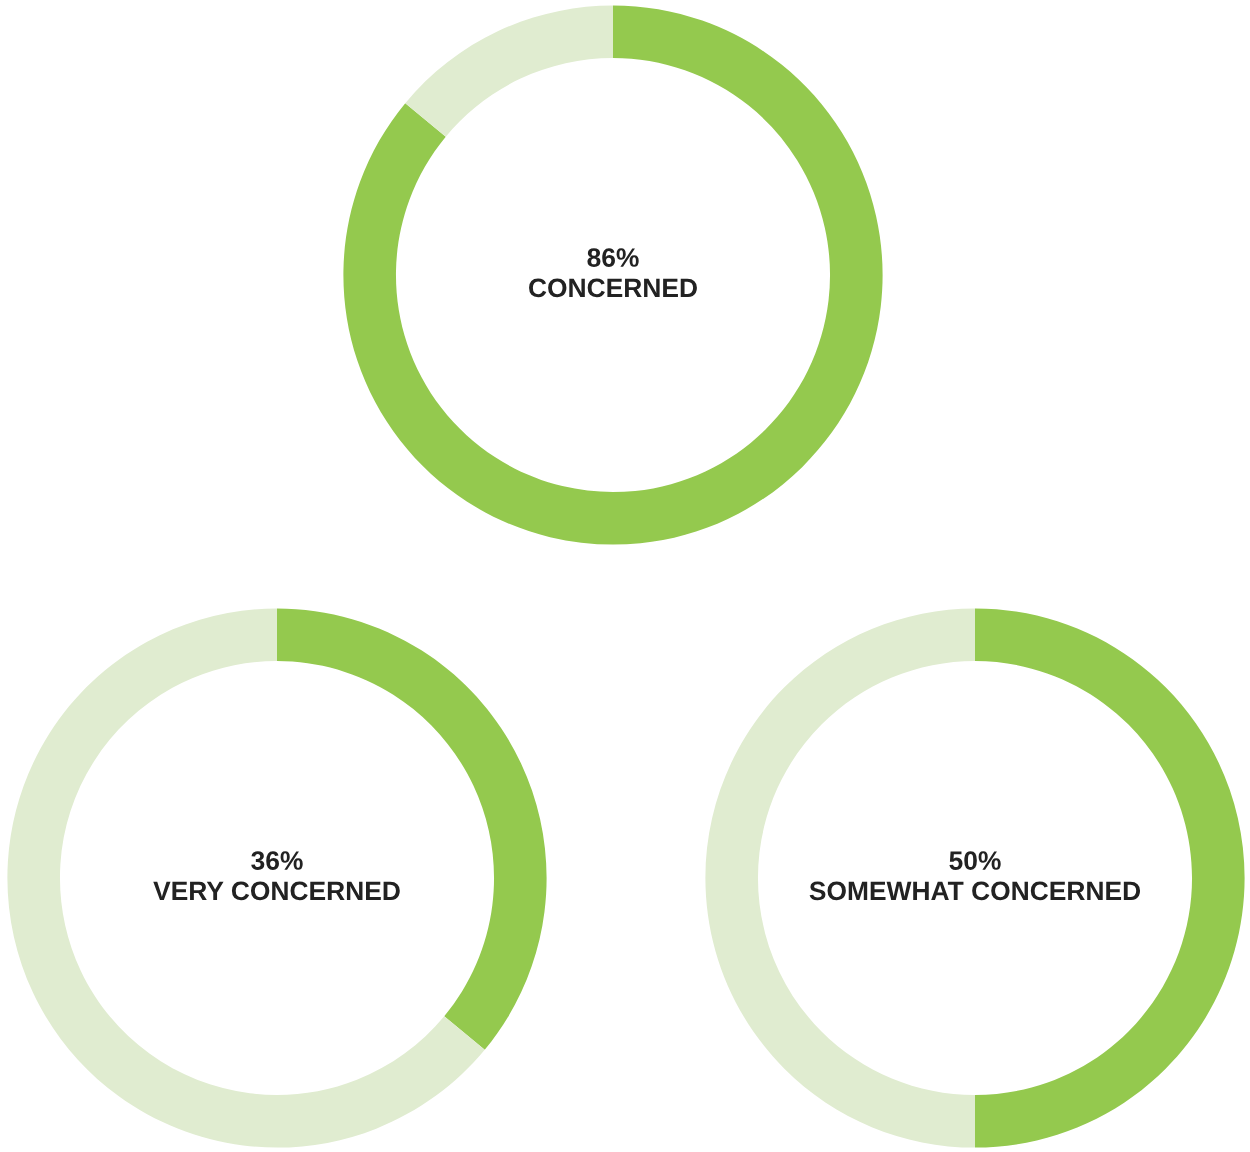 The width and height of the screenshot is (1250, 1152). I want to click on slice-label: SOMEWHAT CONCERNED, so click(975, 891).